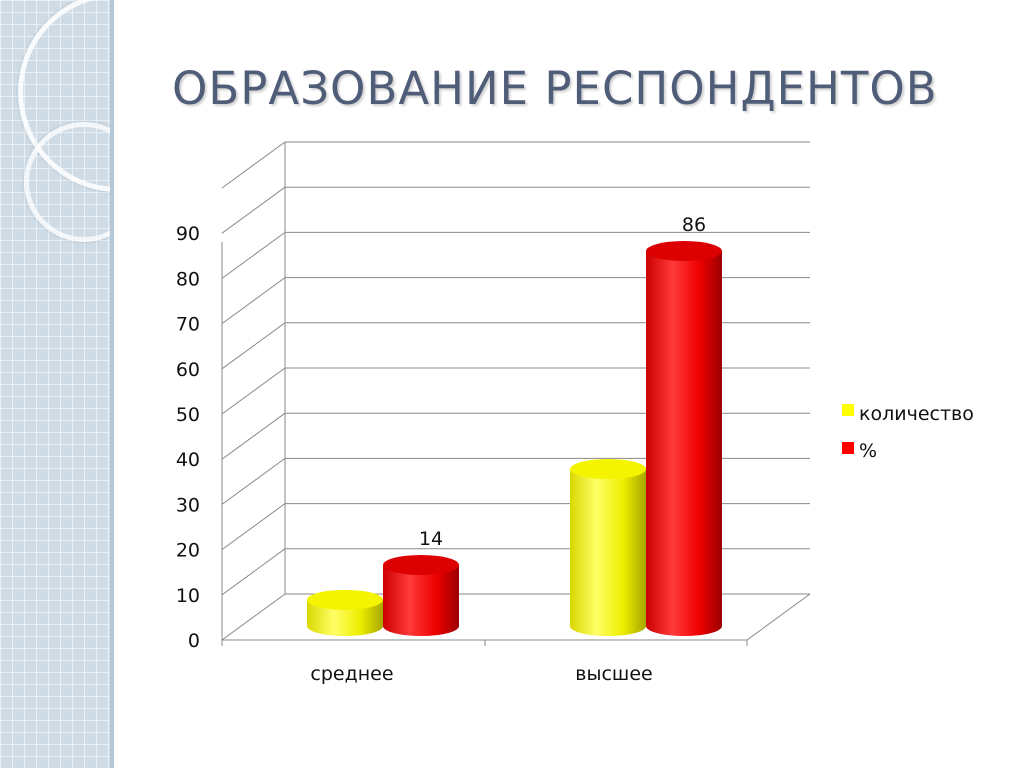  I want to click on data-labels: 14 86, so click(562, 382).